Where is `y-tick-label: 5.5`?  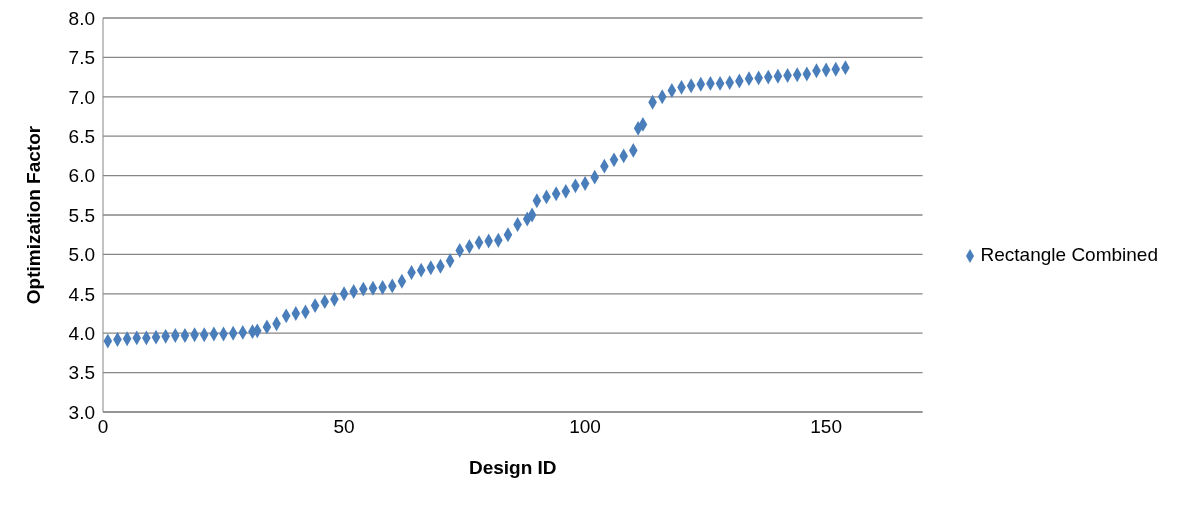
y-tick-label: 5.5 is located at coordinates (81, 215).